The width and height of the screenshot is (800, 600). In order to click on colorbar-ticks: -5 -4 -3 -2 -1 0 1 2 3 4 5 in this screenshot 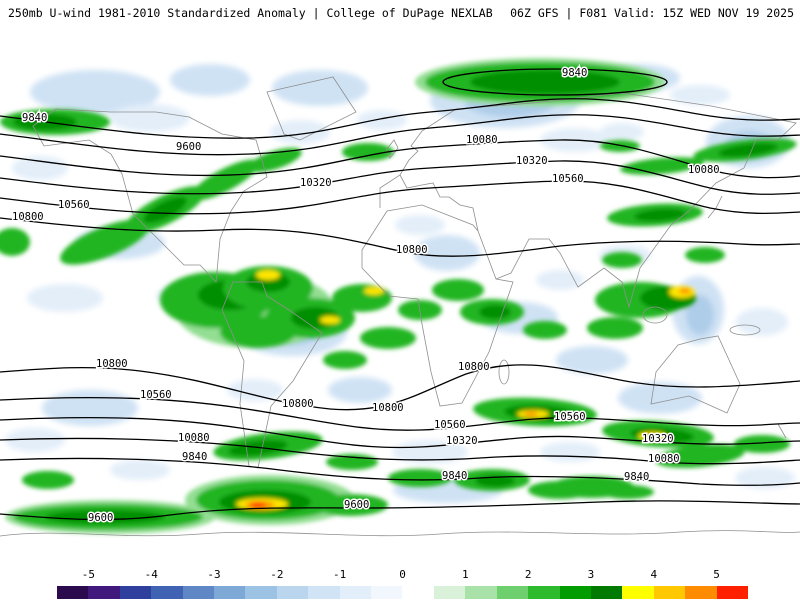, I will do `click(402, 576)`.